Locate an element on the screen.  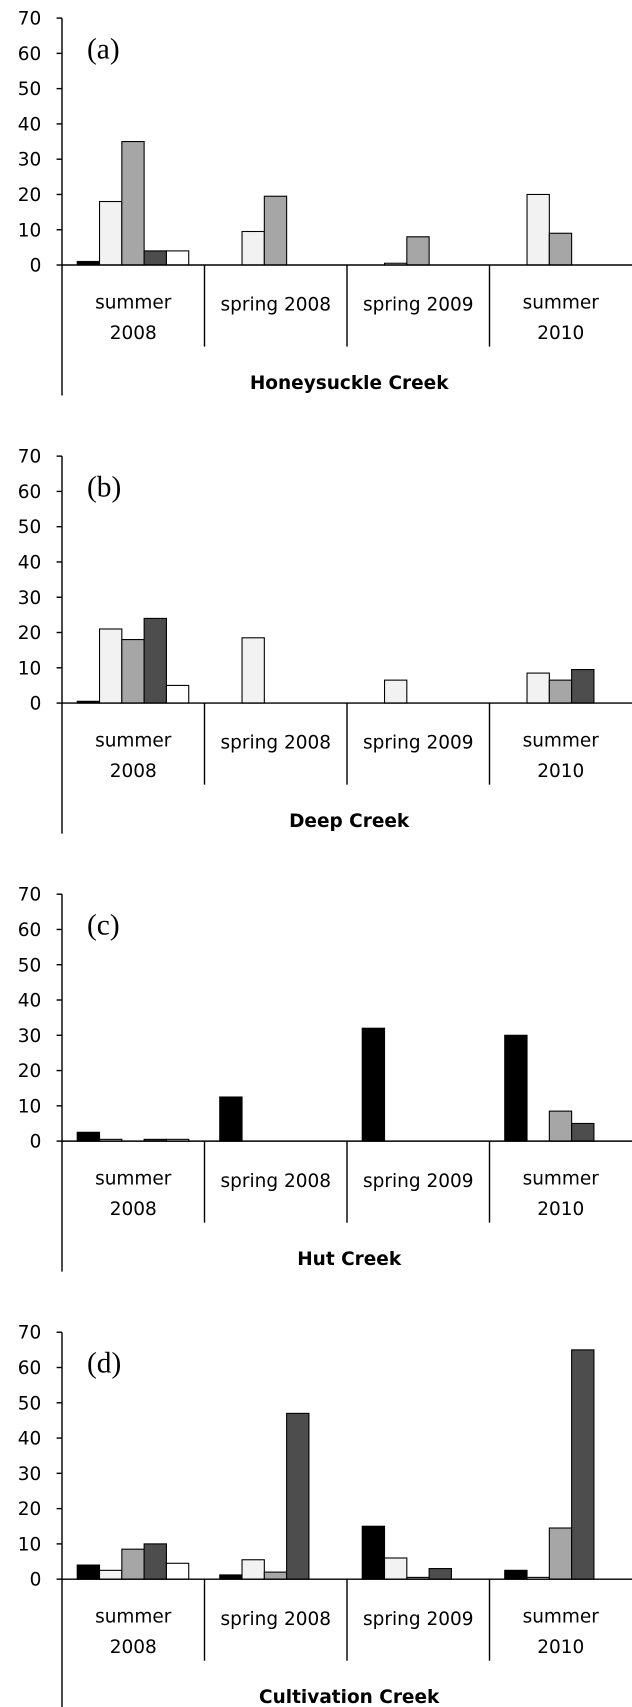
x-axis-label: Honeysuckle Creek is located at coordinates (349, 383).